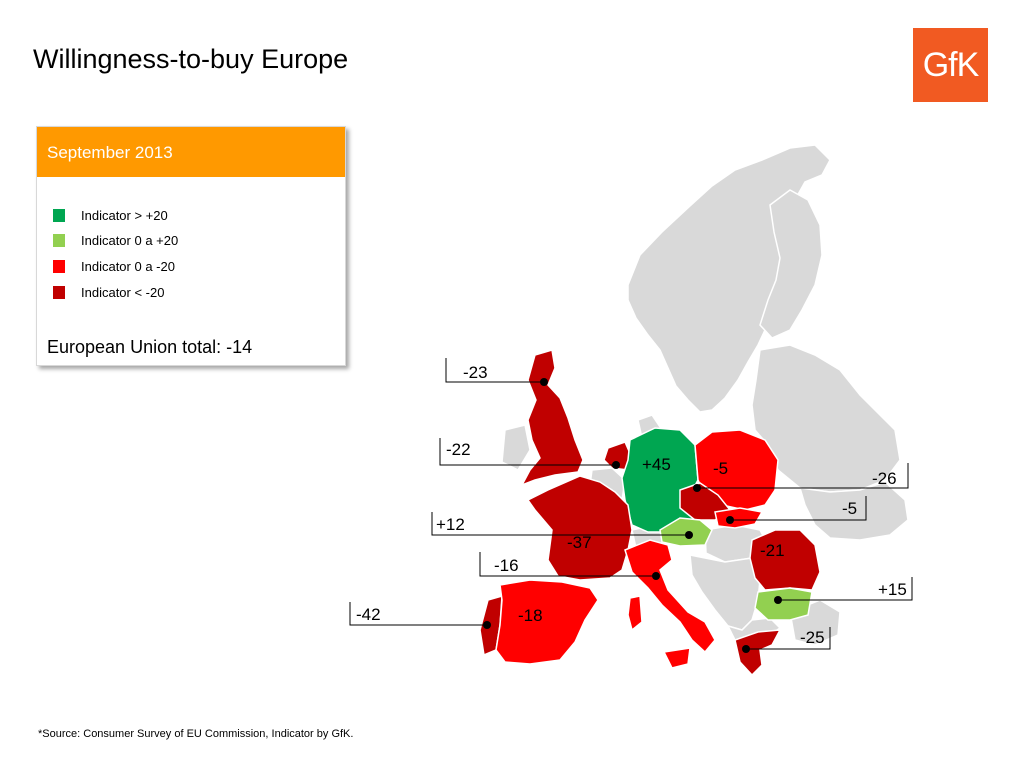  What do you see at coordinates (579, 542) in the screenshot?
I see `value-label-france: -37` at bounding box center [579, 542].